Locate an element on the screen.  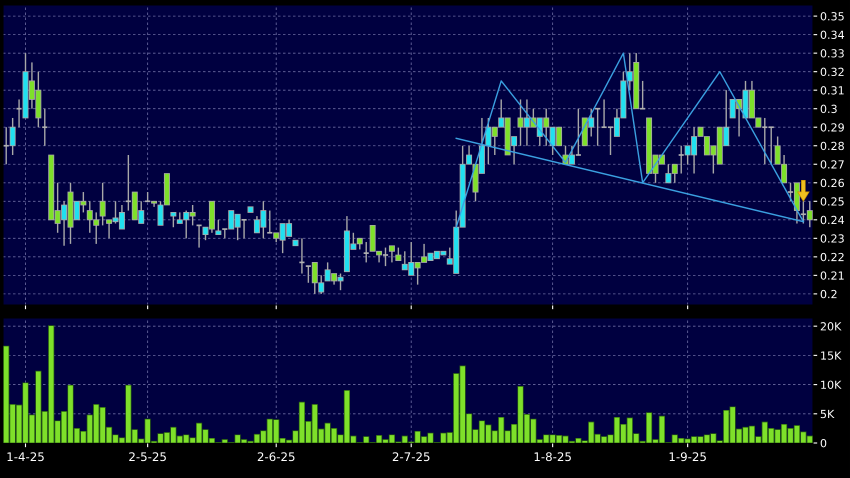
x-tick-label: 1-4-25 is located at coordinates (26, 457).